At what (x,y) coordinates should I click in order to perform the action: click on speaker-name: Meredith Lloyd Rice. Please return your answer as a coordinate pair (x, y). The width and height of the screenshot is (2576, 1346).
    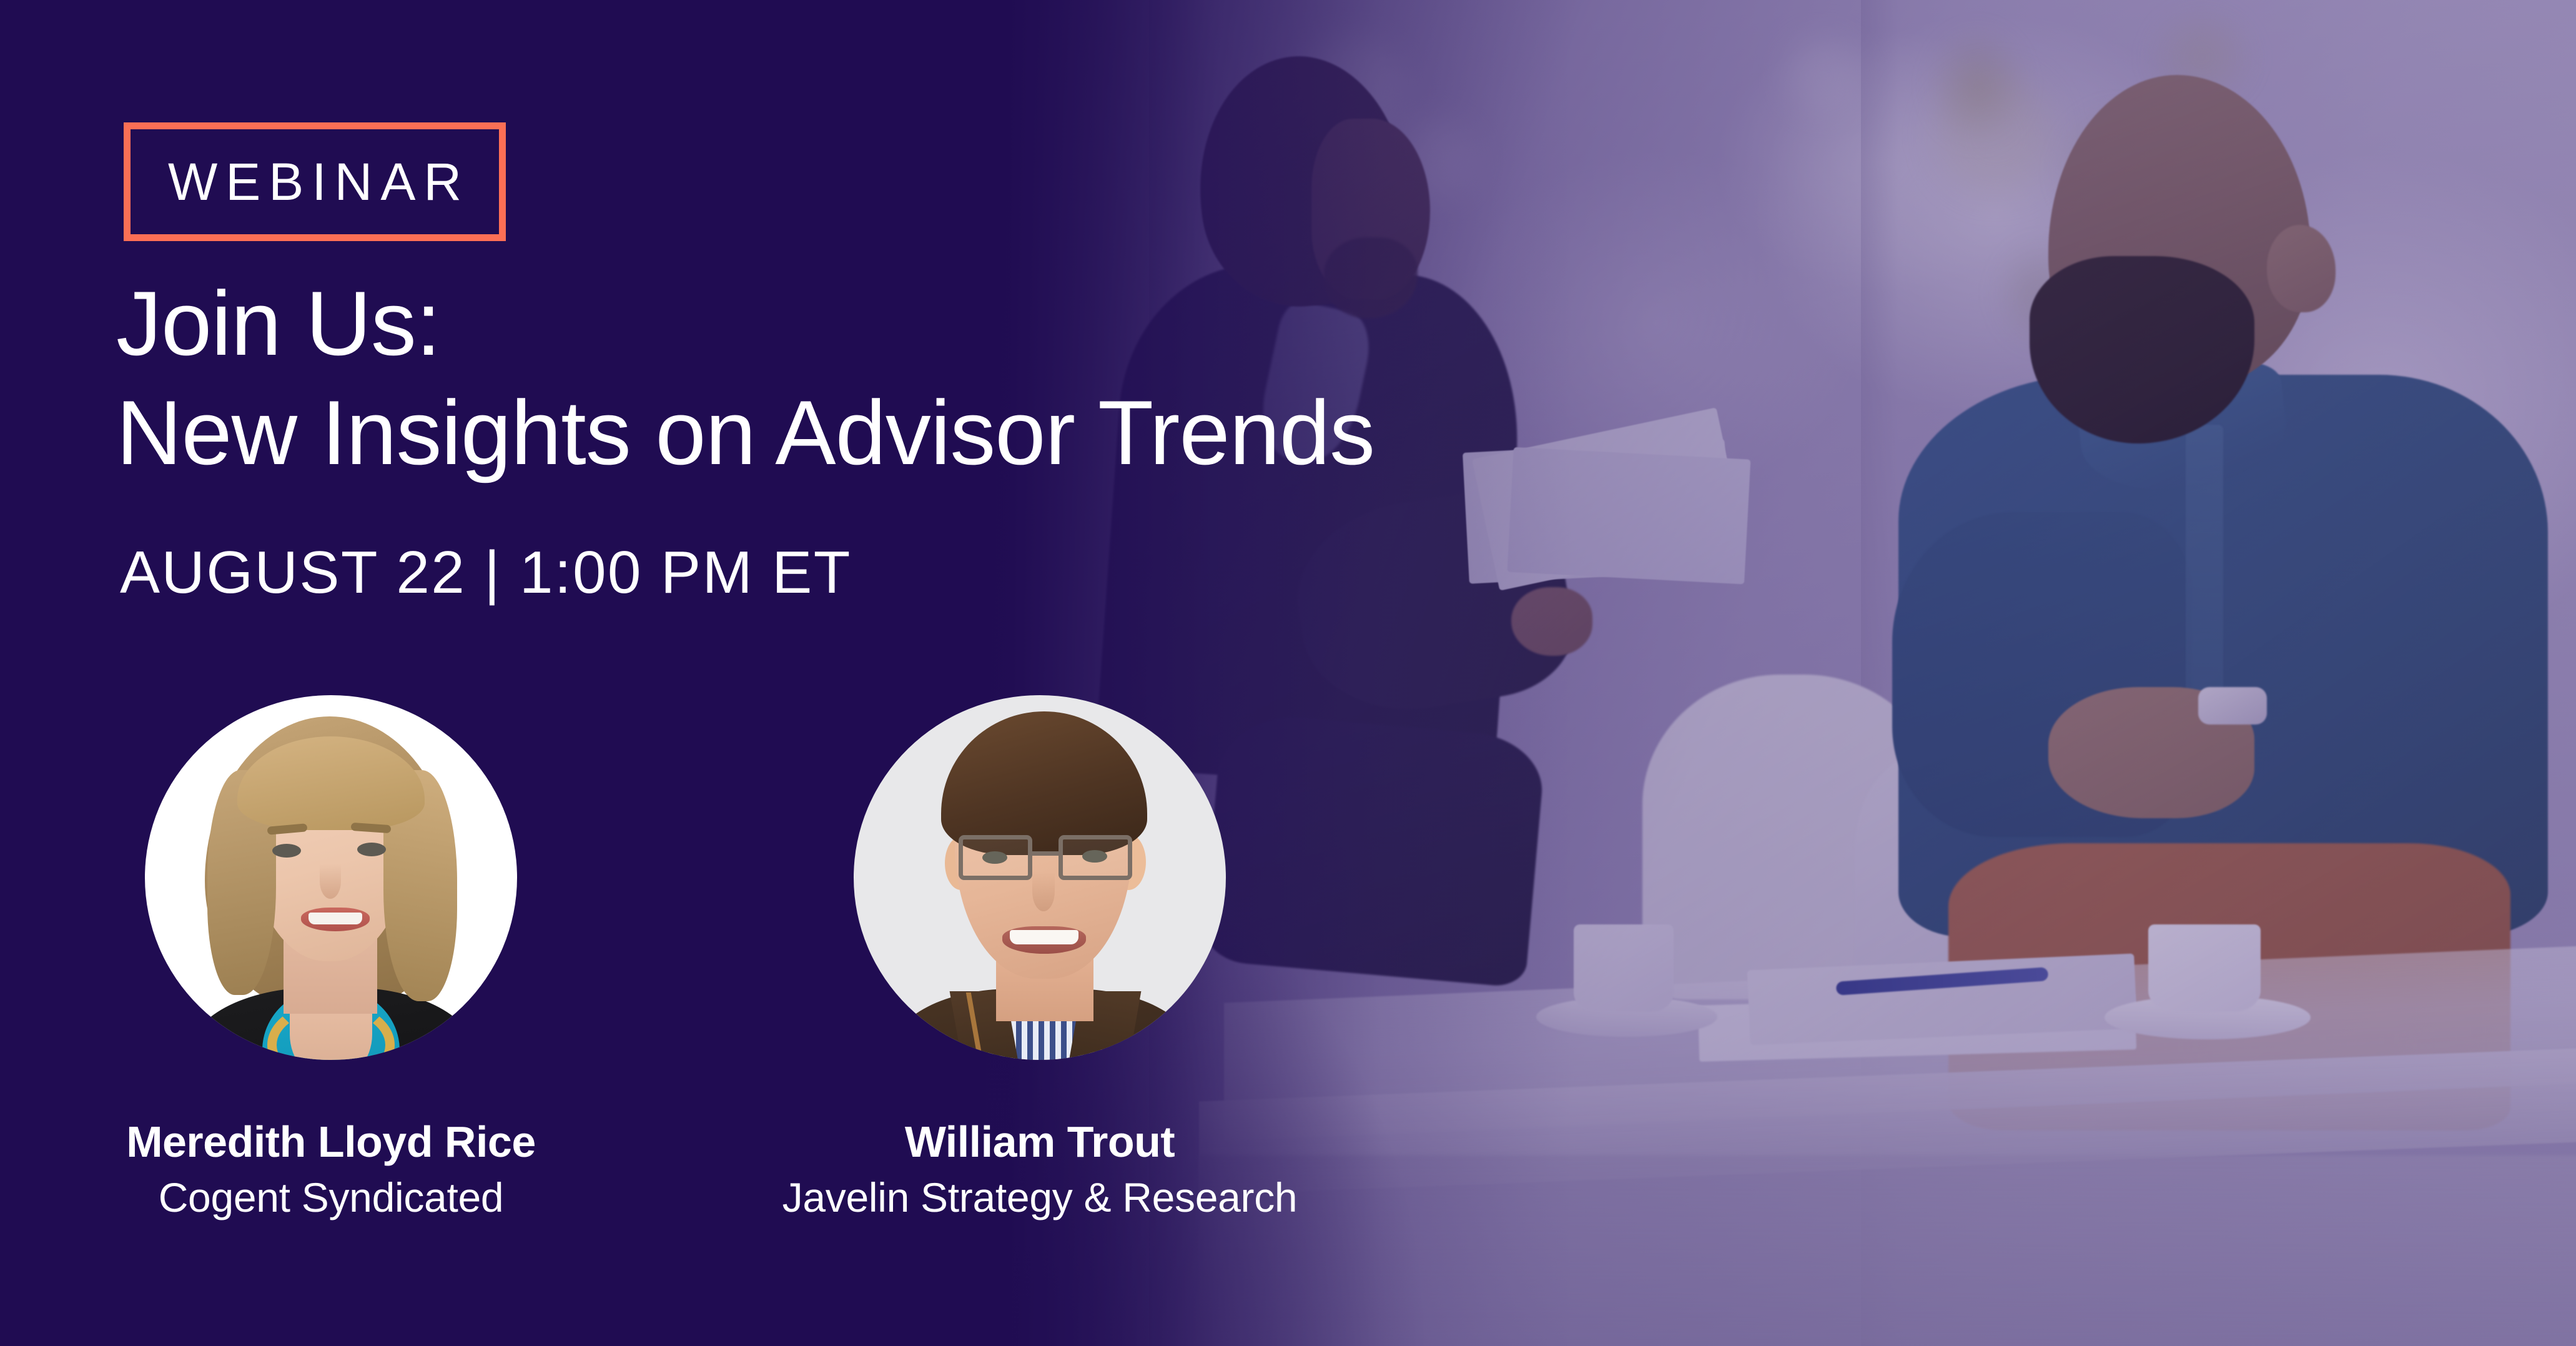
    Looking at the image, I should click on (331, 1141).